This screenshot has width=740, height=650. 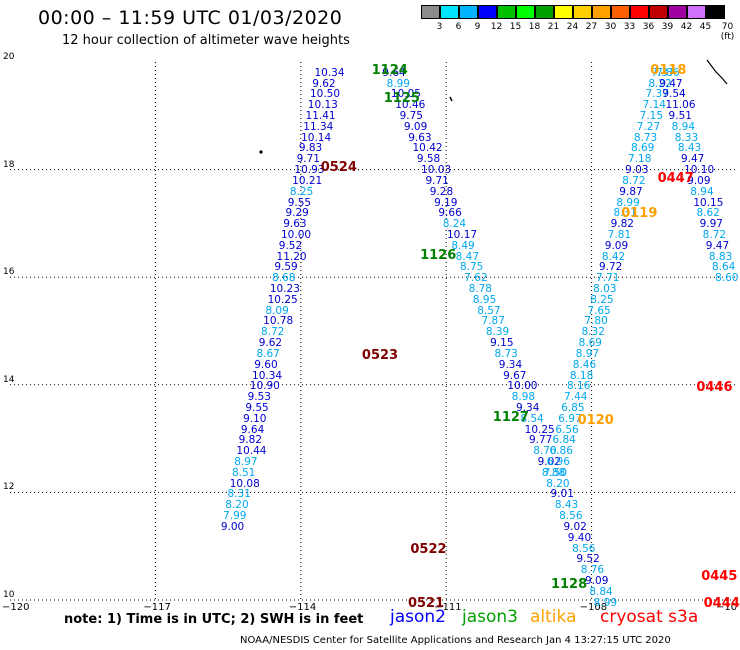 What do you see at coordinates (590, 343) in the screenshot?
I see `wave-height-value: 8.69` at bounding box center [590, 343].